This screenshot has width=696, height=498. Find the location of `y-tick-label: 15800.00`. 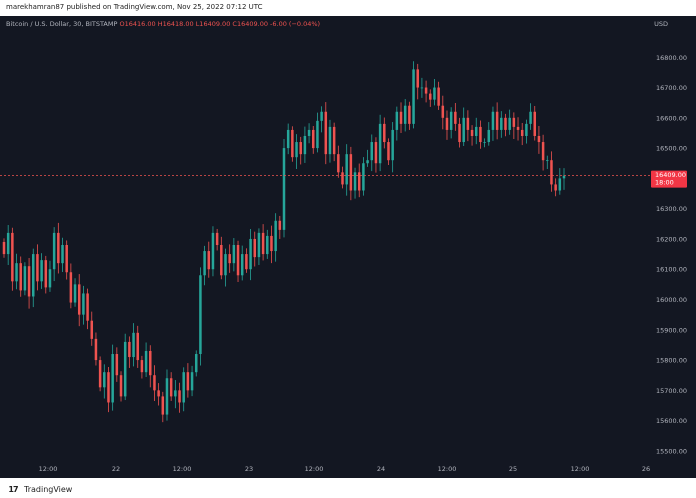

y-tick-label: 15800.00 is located at coordinates (671, 361).